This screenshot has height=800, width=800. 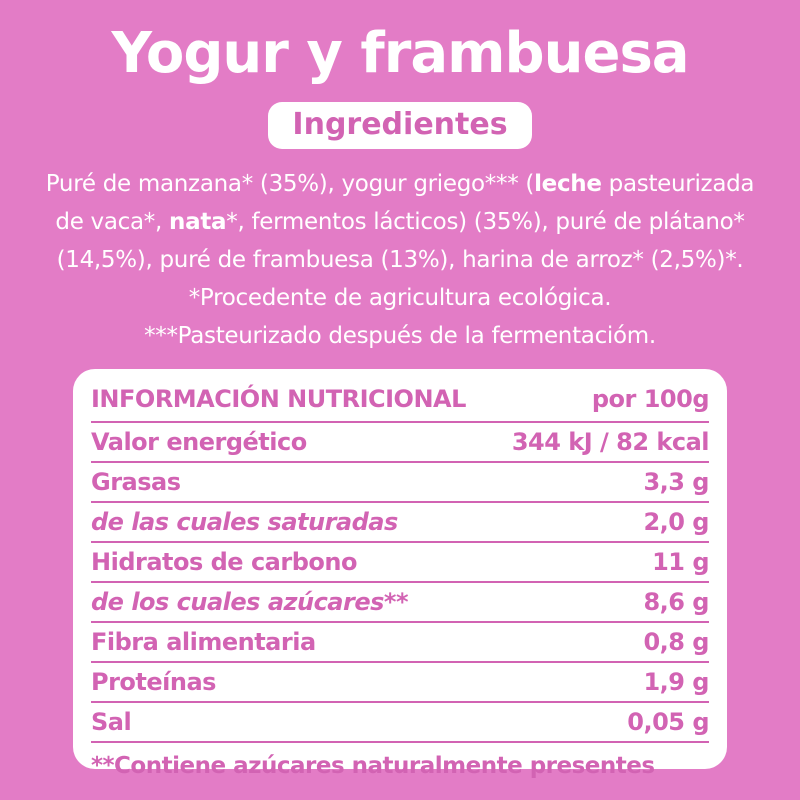 What do you see at coordinates (400, 443) in the screenshot?
I see `nutrition-row-energy: Valor energético 344 kJ / 82 kcal` at bounding box center [400, 443].